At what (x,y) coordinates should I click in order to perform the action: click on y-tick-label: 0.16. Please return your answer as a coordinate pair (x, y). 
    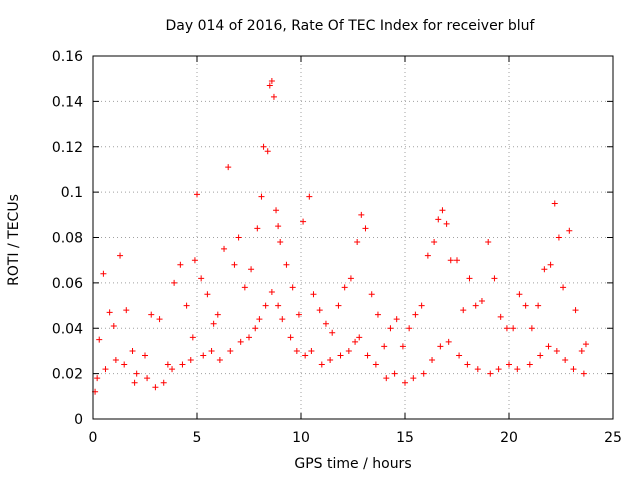
    Looking at the image, I should click on (67, 57).